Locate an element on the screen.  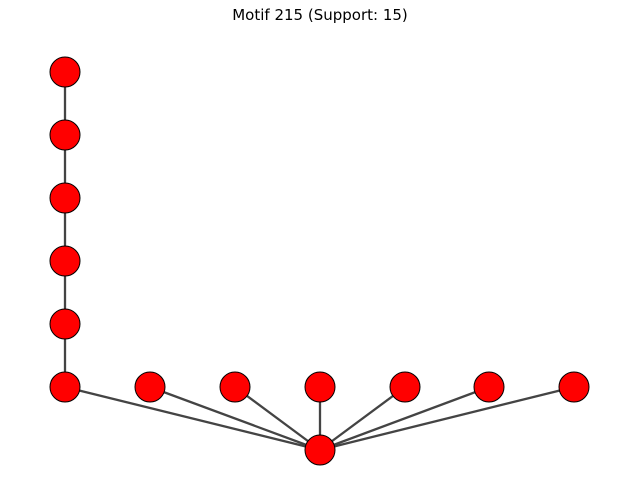
node-n13 is located at coordinates (320, 450).